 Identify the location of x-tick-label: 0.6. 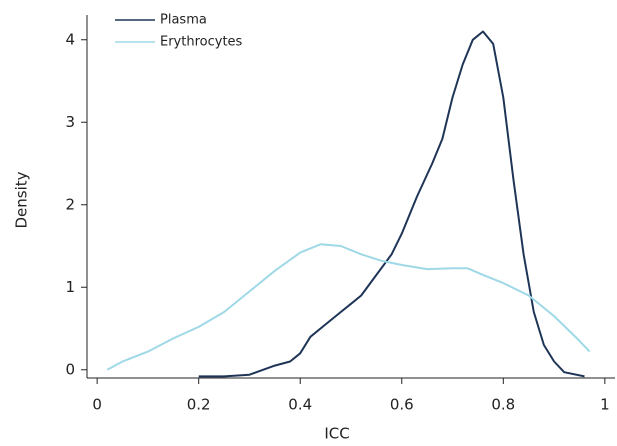
(402, 405).